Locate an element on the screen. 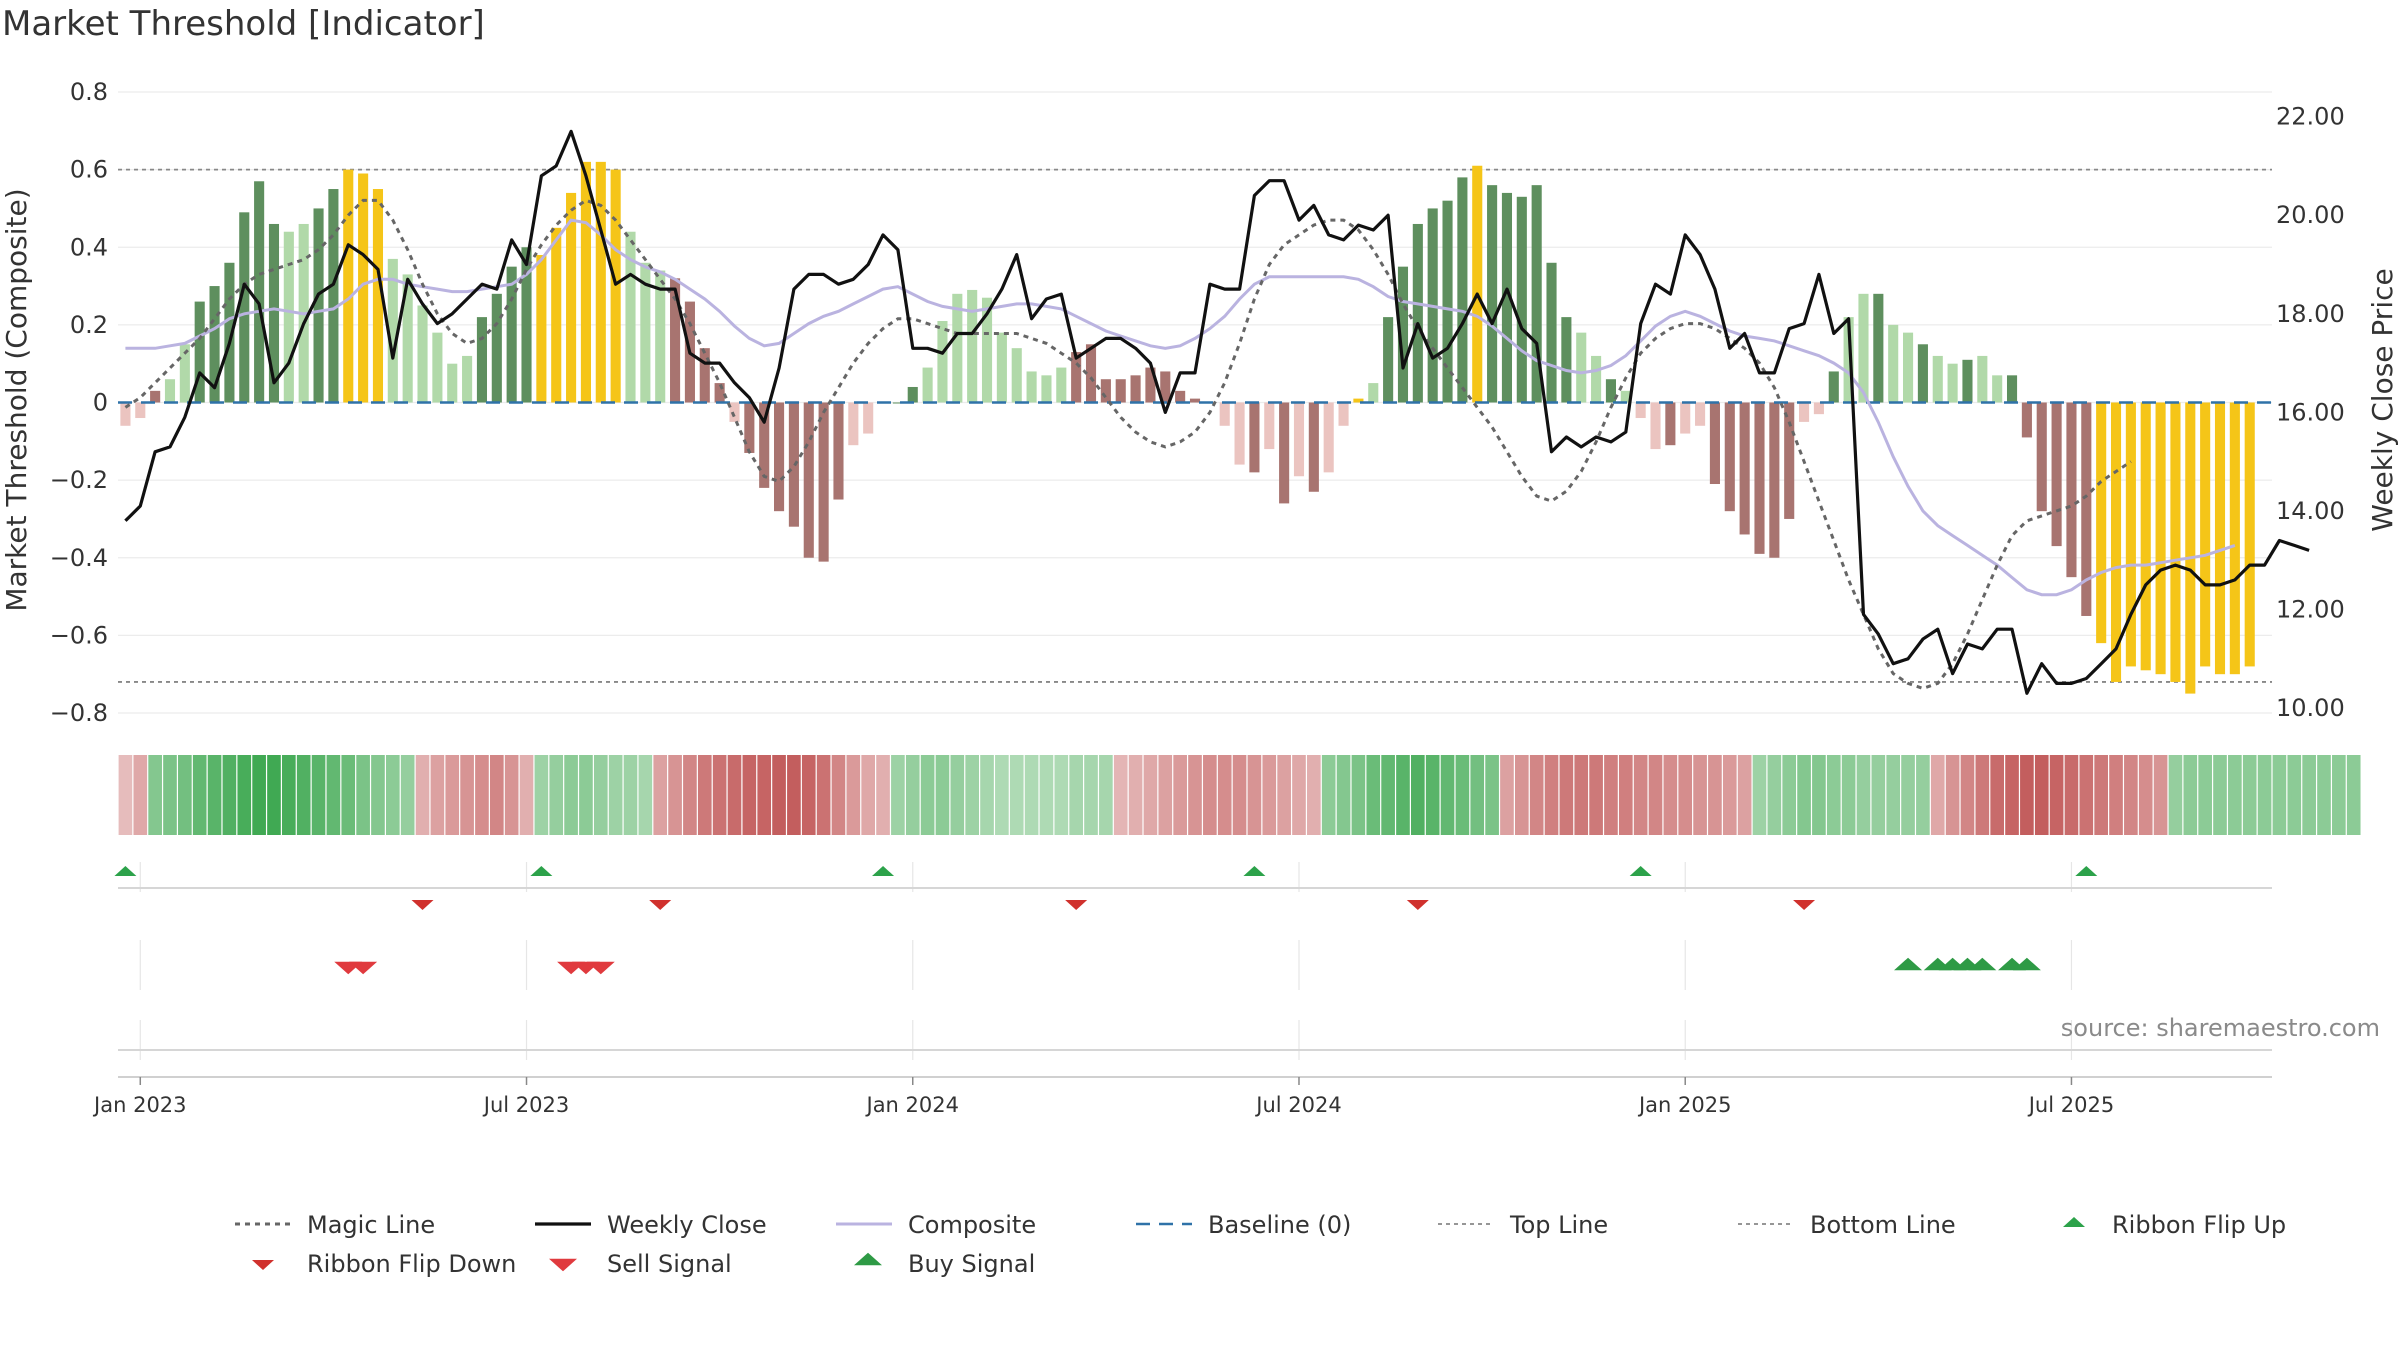 This screenshot has height=1350, width=2400. legend-item: Sell Signal is located at coordinates (640, 1264).